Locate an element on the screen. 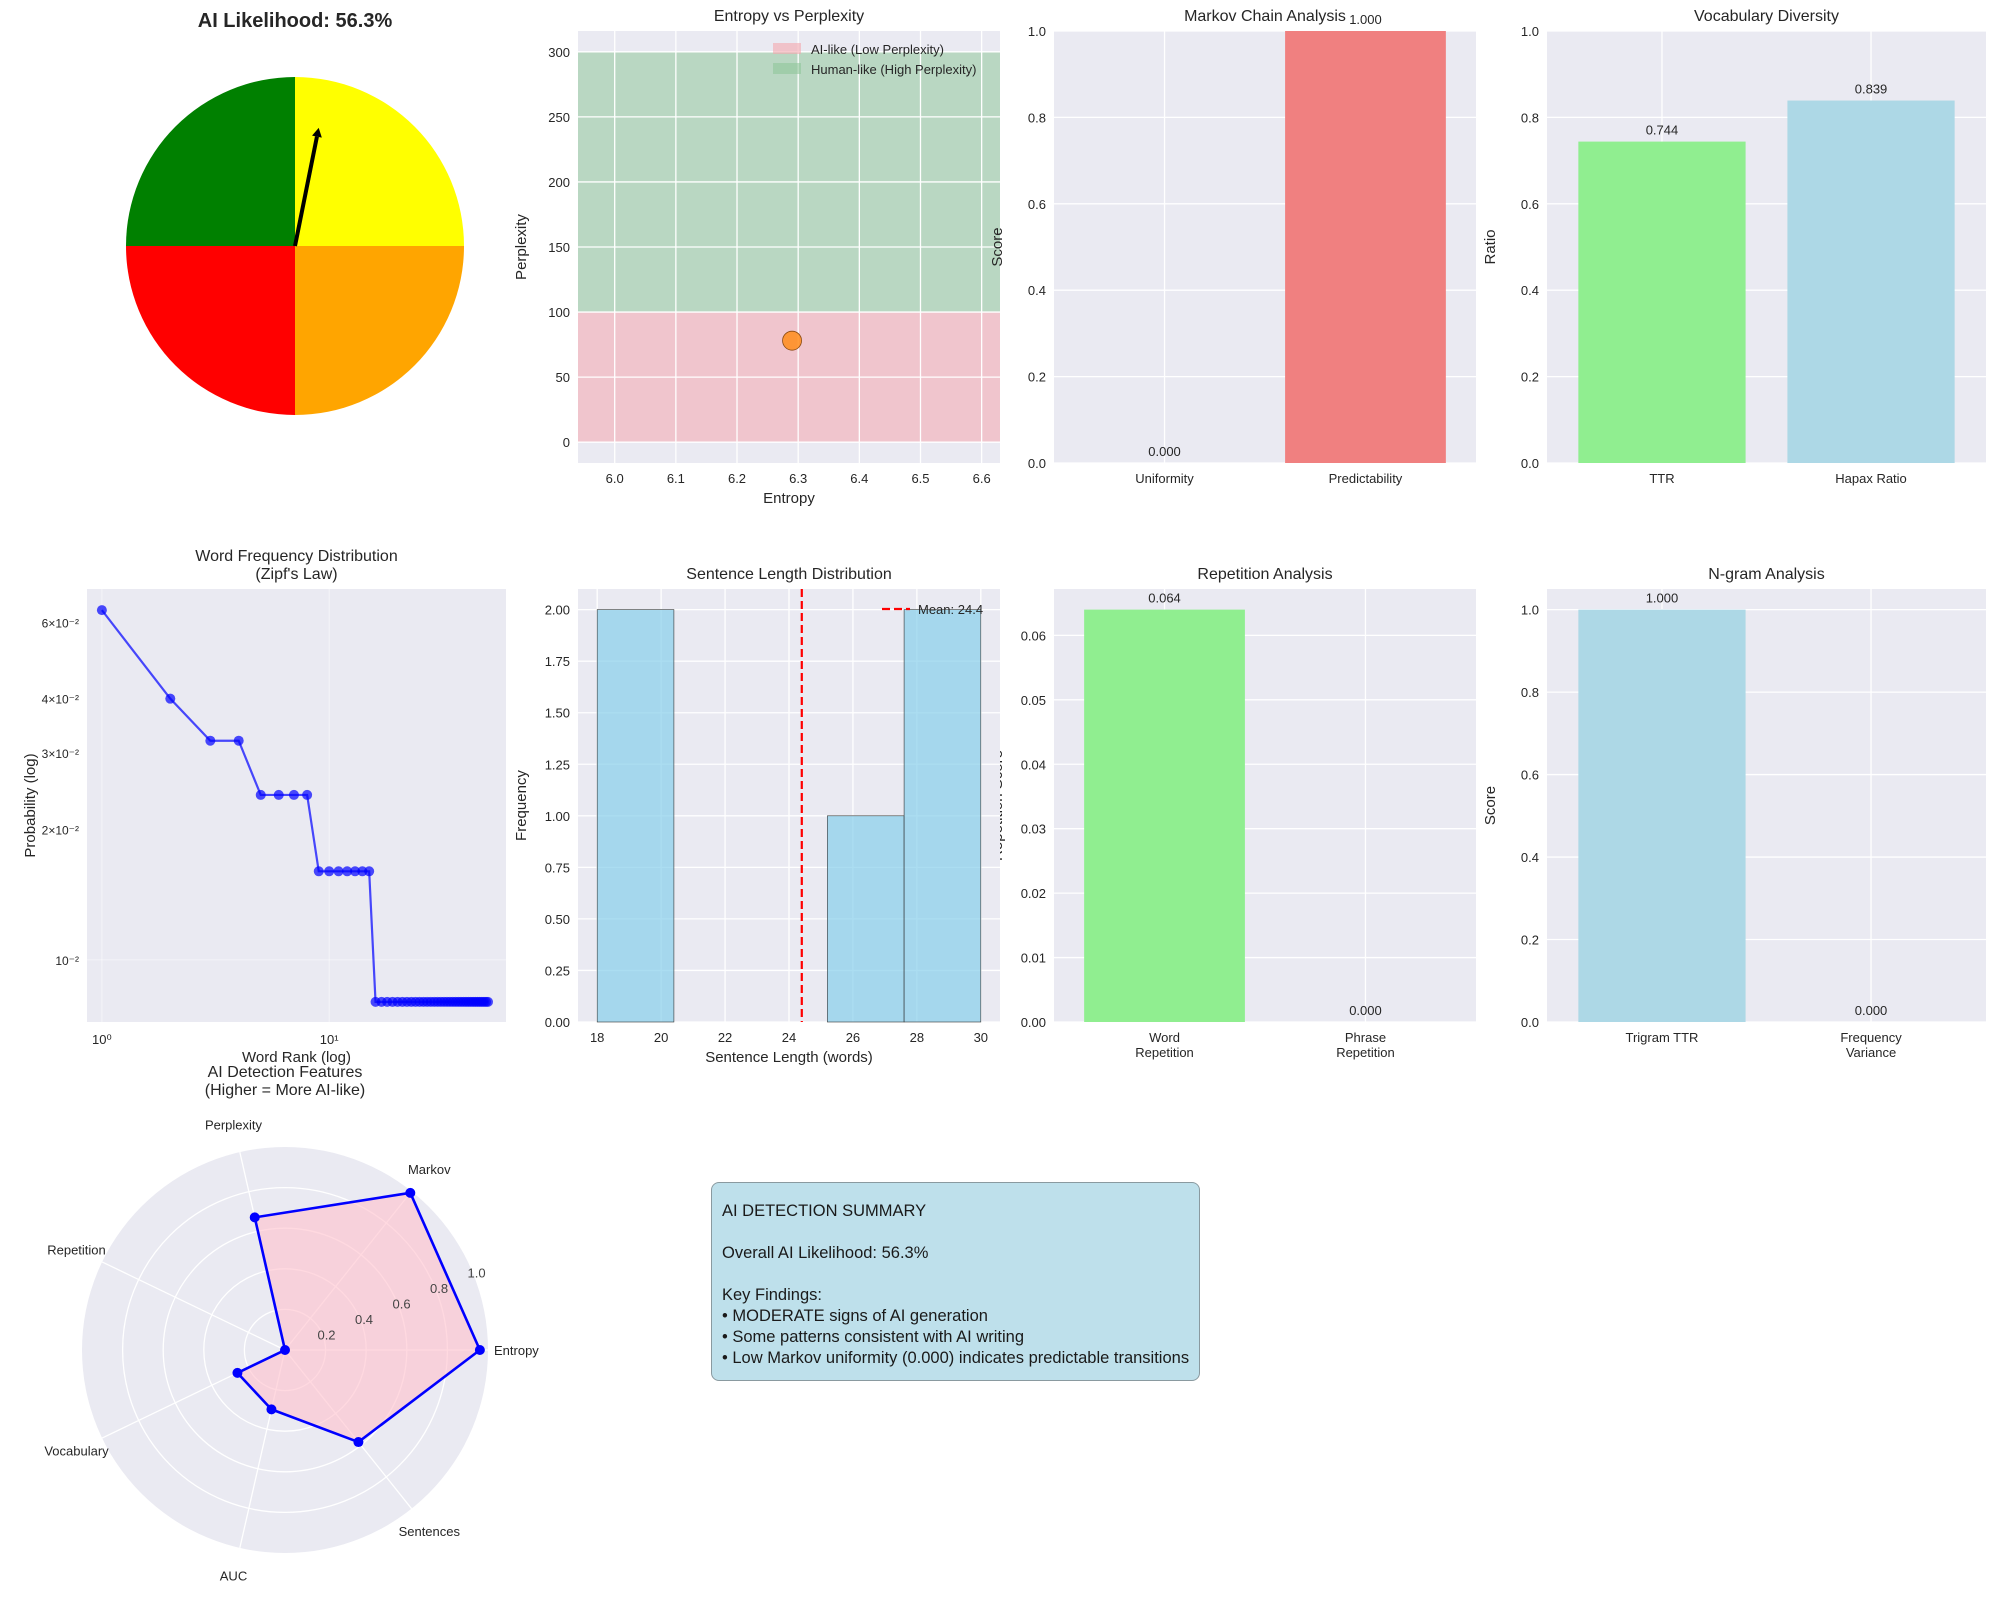 The width and height of the screenshot is (2000, 1605). chart-title: Repetition Analysis is located at coordinates (1264, 574).